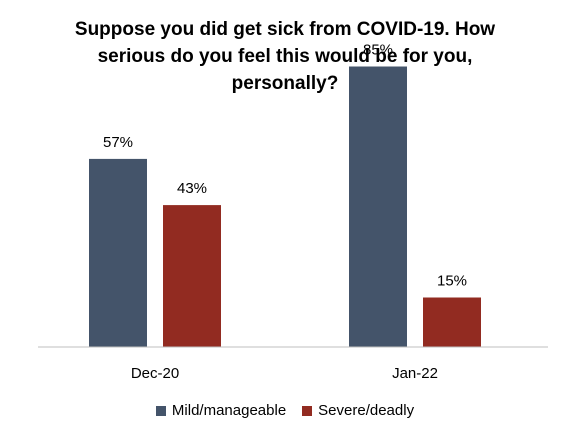 The image size is (570, 445). I want to click on data-label-mild-jan-22: 85%, so click(378, 50).